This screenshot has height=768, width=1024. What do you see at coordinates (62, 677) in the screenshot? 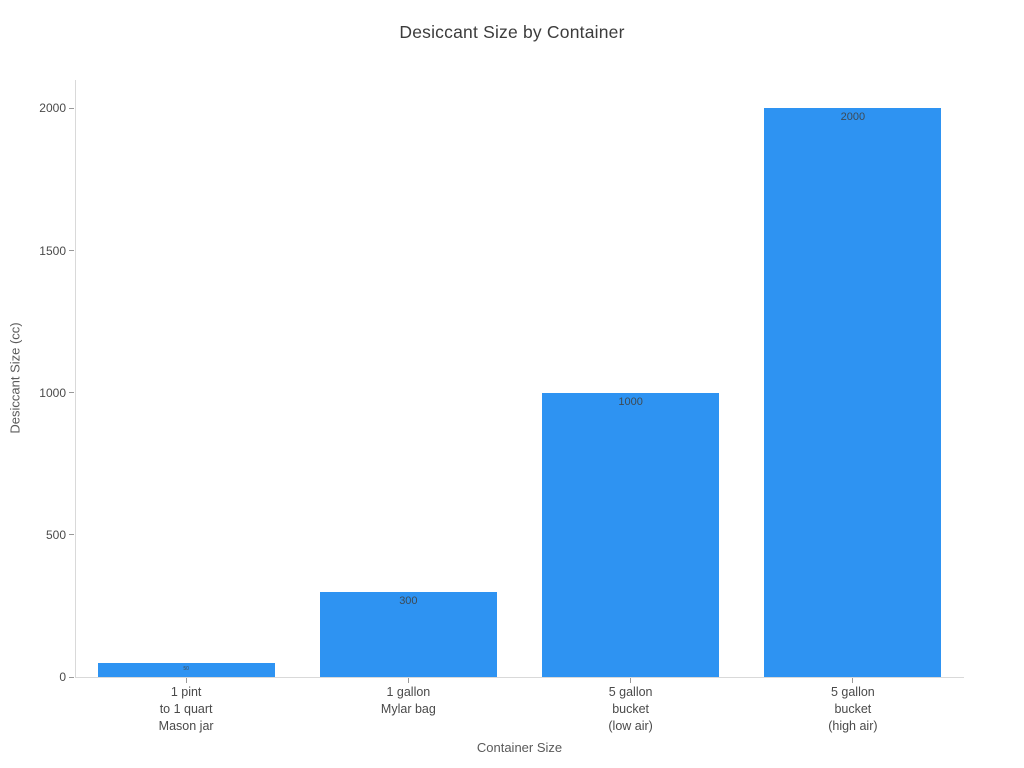
I see `y-tick-label: 0` at bounding box center [62, 677].